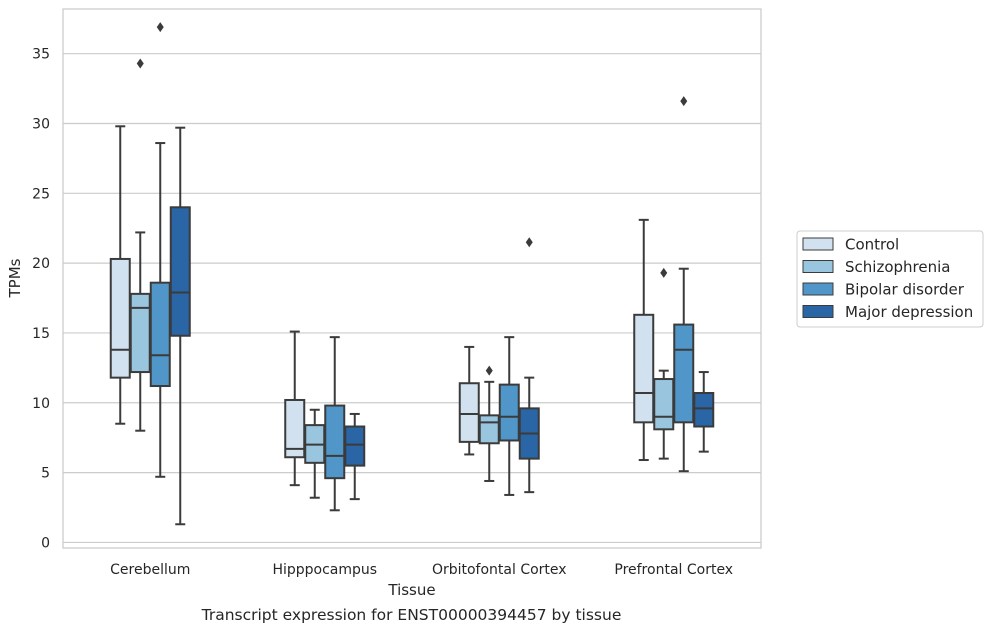  What do you see at coordinates (45, 543) in the screenshot?
I see `y-tick-label: 0` at bounding box center [45, 543].